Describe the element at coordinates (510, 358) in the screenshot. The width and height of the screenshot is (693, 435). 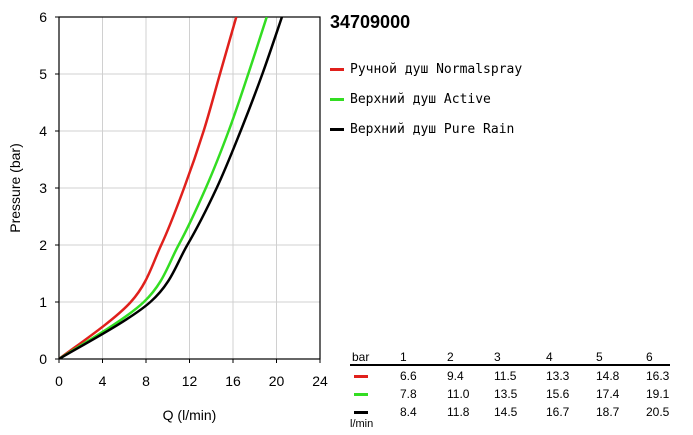
I see `table-header: bar 1 2 3 4 5 6` at that location.